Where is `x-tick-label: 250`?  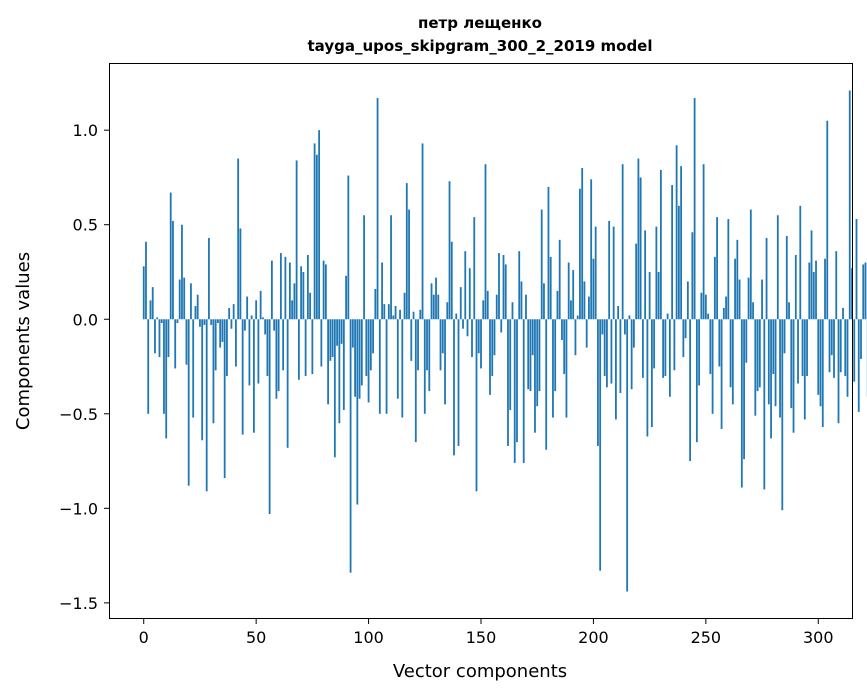 x-tick-label: 250 is located at coordinates (706, 637).